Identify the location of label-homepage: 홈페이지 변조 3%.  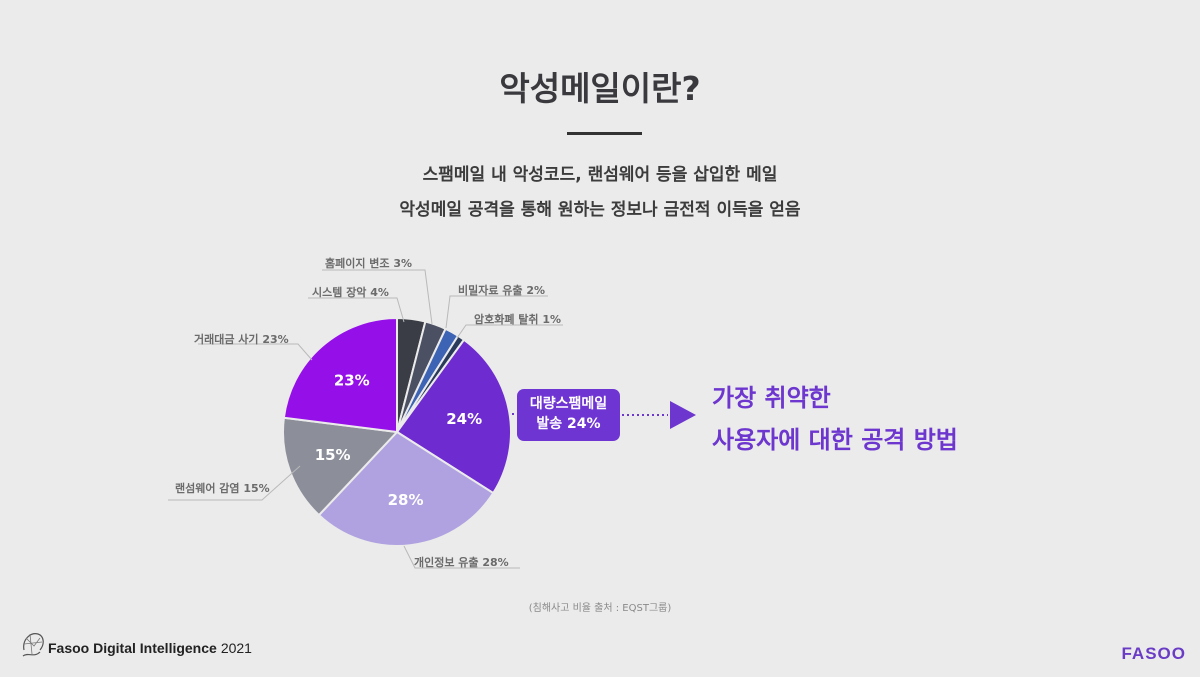
(369, 263).